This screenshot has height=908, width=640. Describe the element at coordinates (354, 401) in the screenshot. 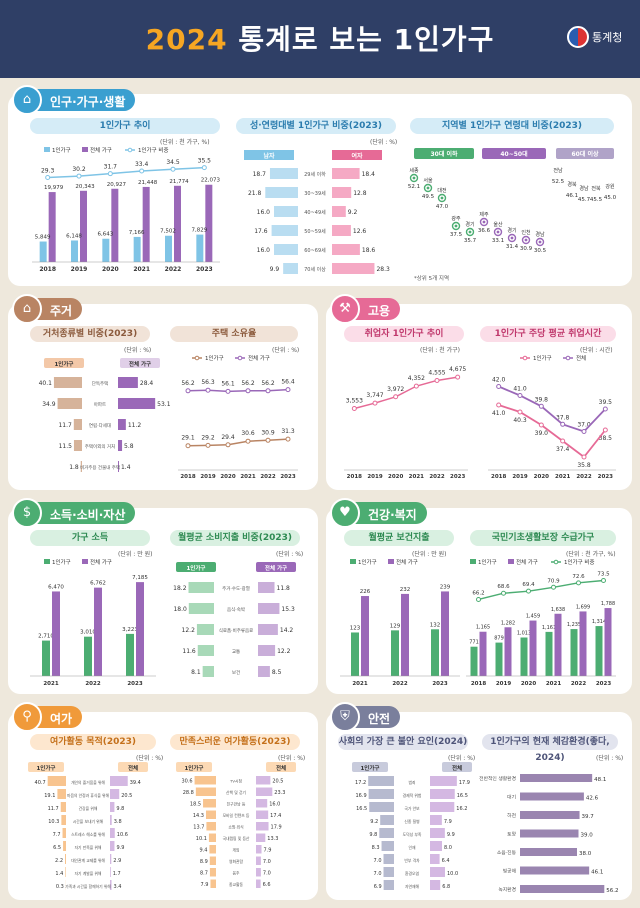

I see `jobemp-label-0: 3,553` at that location.